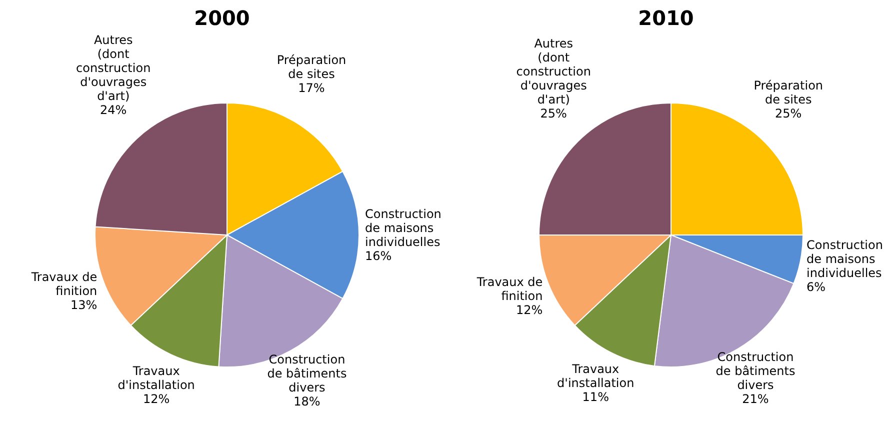  I want to click on data-label: 11%, so click(595, 397).